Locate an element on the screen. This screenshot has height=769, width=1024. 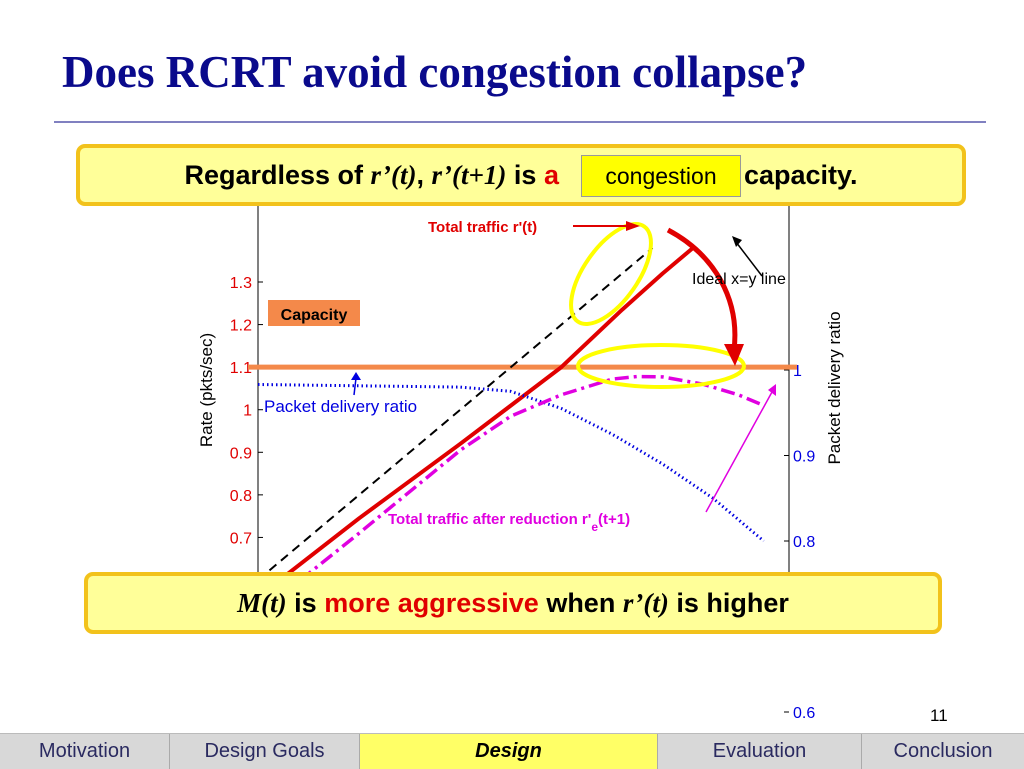
callout-highlight: more aggressive is located at coordinates (431, 602).